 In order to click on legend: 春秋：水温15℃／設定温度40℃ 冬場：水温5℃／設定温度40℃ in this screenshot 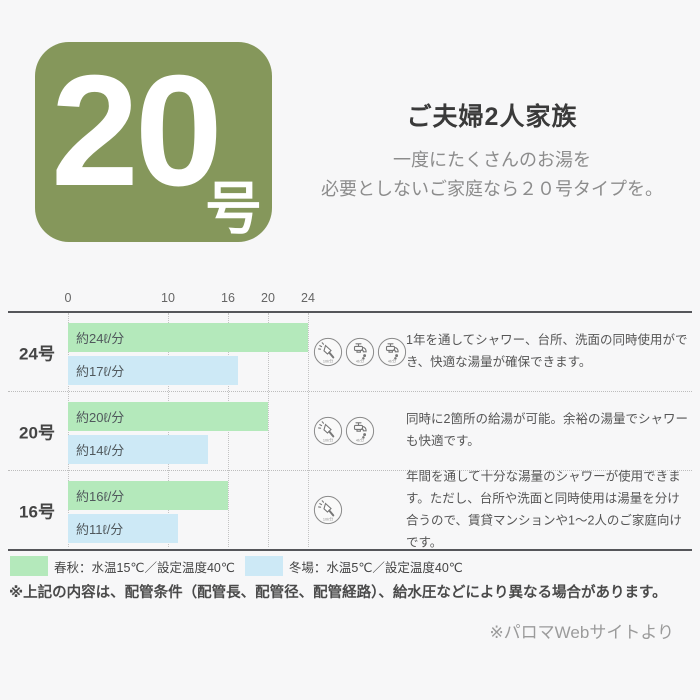, I will do `click(241, 566)`.